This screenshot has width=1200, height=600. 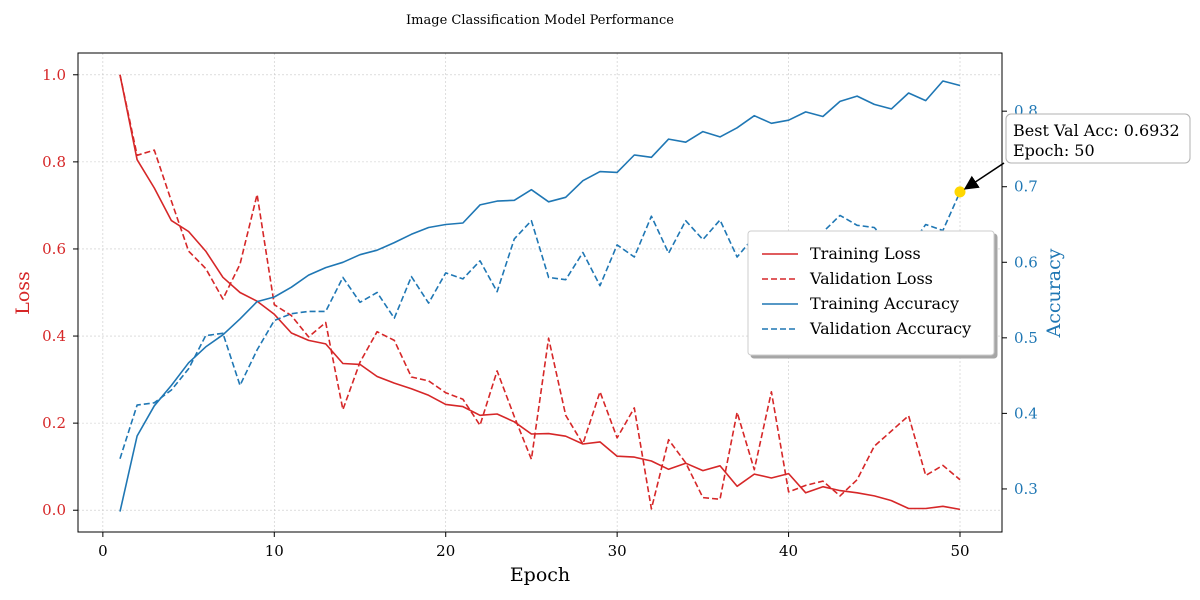 What do you see at coordinates (1026, 413) in the screenshot?
I see `y-right-tick-label: 0.4` at bounding box center [1026, 413].